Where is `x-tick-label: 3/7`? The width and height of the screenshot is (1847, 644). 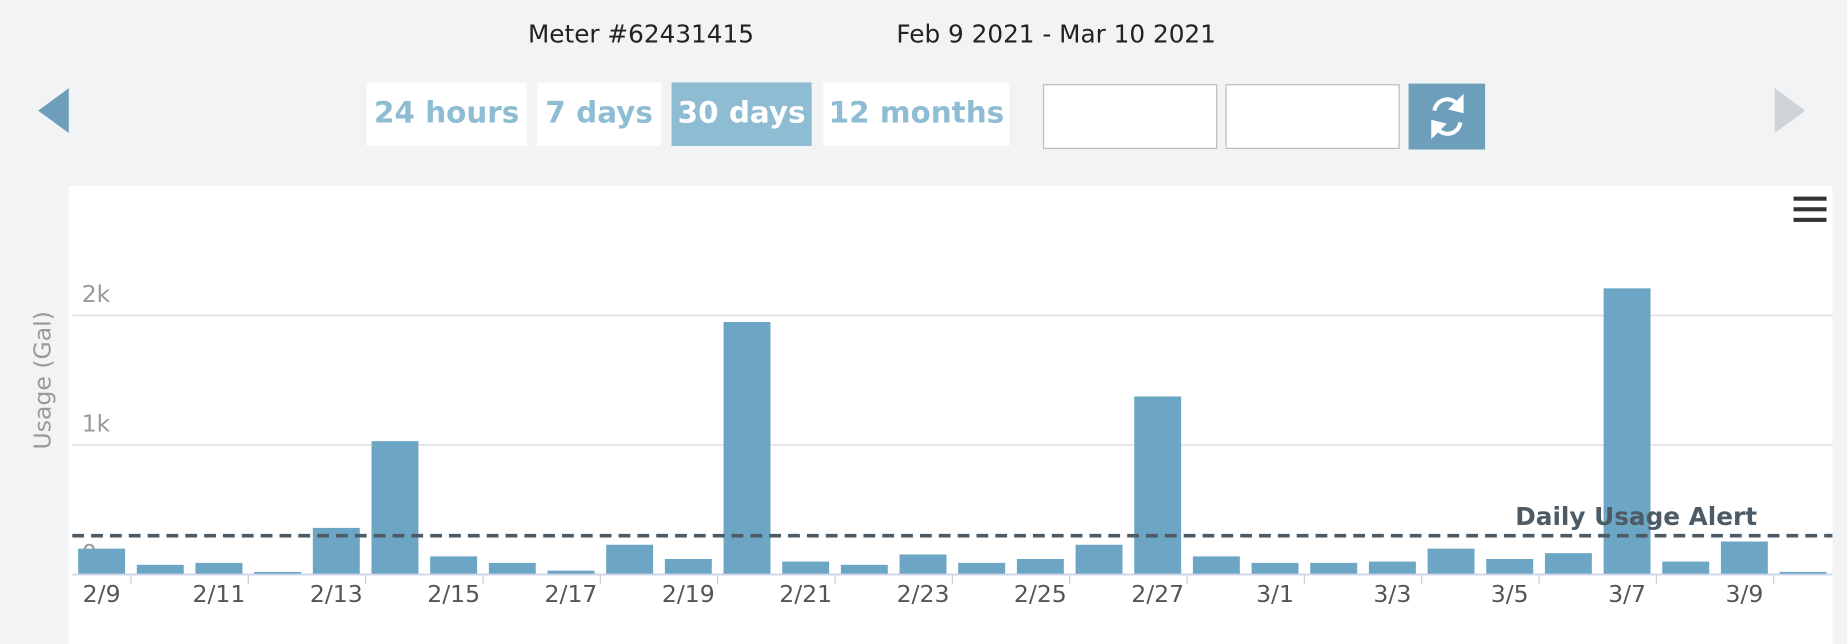
x-tick-label: 3/7 is located at coordinates (1627, 594).